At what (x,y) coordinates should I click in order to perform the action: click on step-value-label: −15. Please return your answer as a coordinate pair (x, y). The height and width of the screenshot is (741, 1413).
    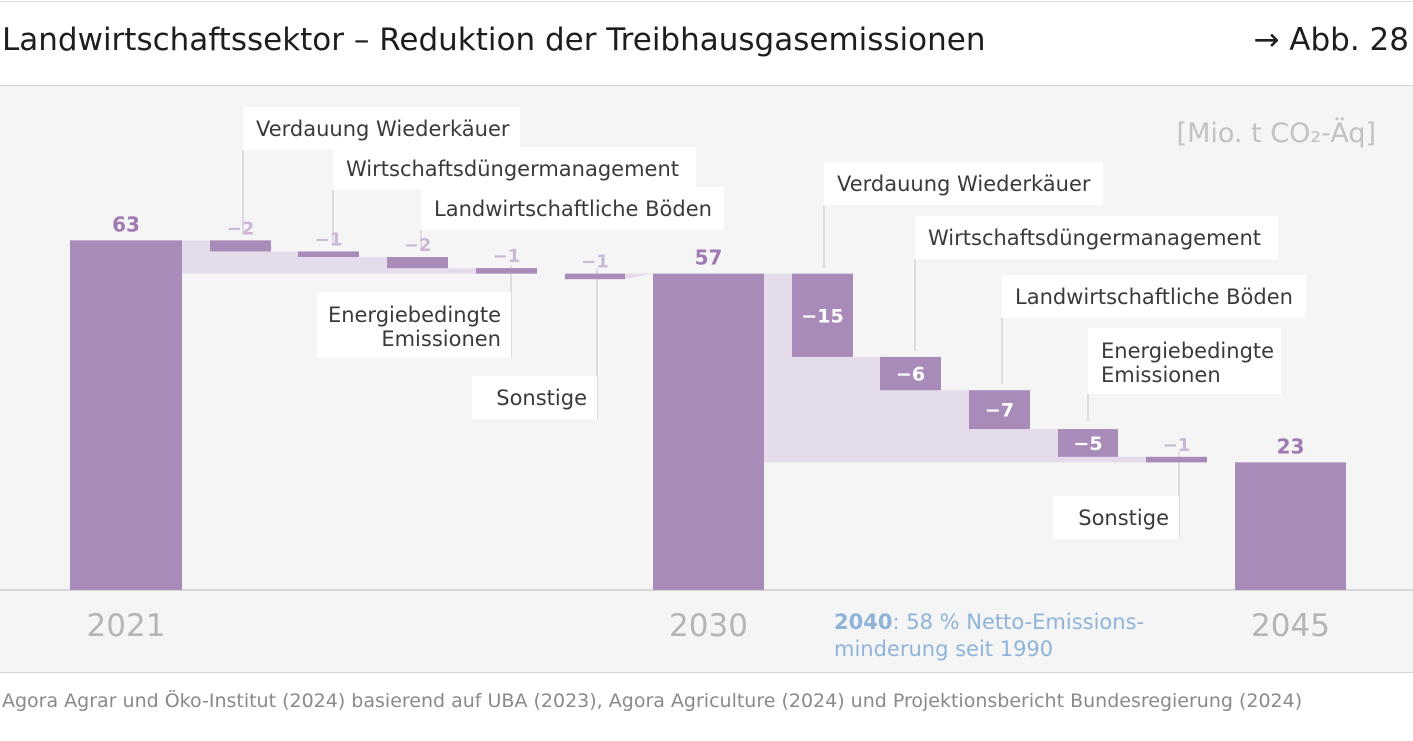
    Looking at the image, I should click on (822, 316).